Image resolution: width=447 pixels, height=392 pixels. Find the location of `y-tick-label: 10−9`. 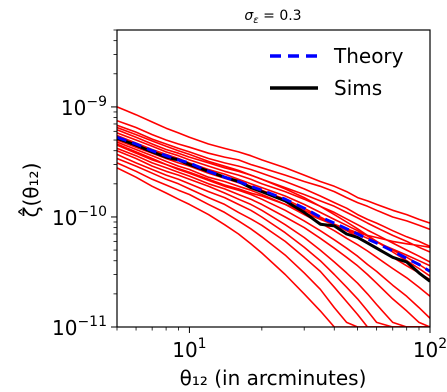

y-tick-label: 10−9 is located at coordinates (84, 107).